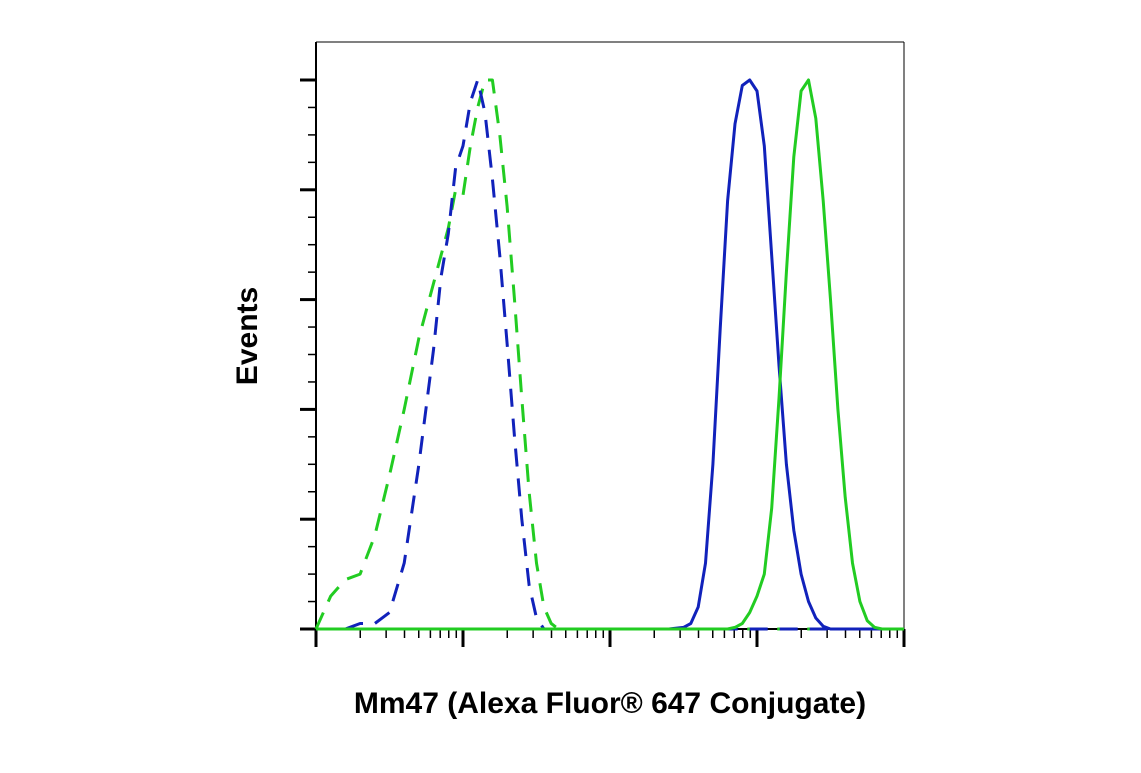  Describe the element at coordinates (610, 703) in the screenshot. I see `x-axis-title: Mm47 (Alexa Fluor® 647 Conjugate)` at that location.